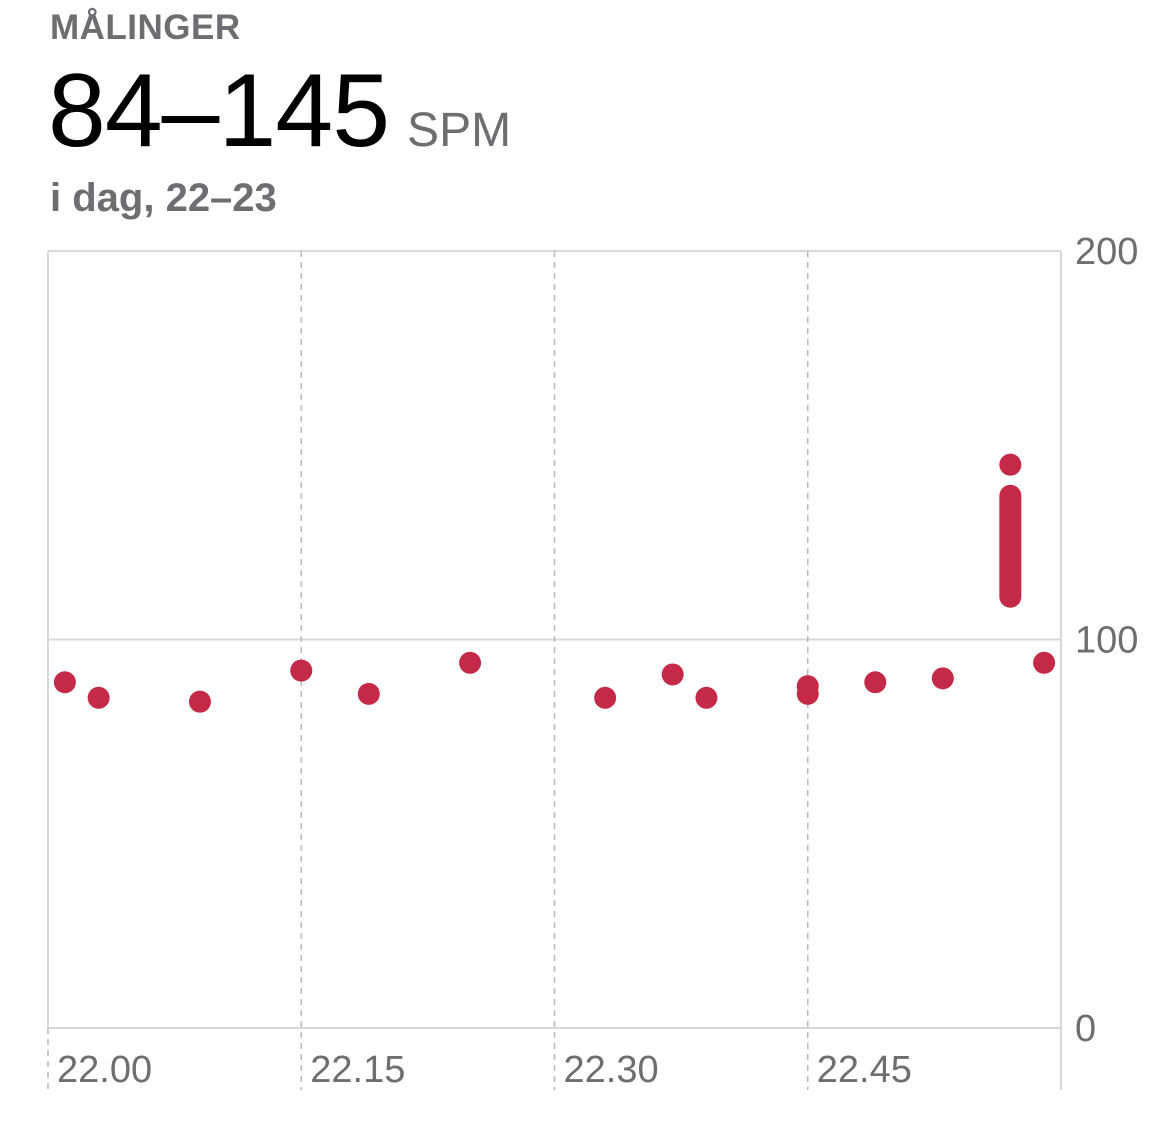 The width and height of the screenshot is (1169, 1123). What do you see at coordinates (459, 130) in the screenshot?
I see `unit-label: SPM` at bounding box center [459, 130].